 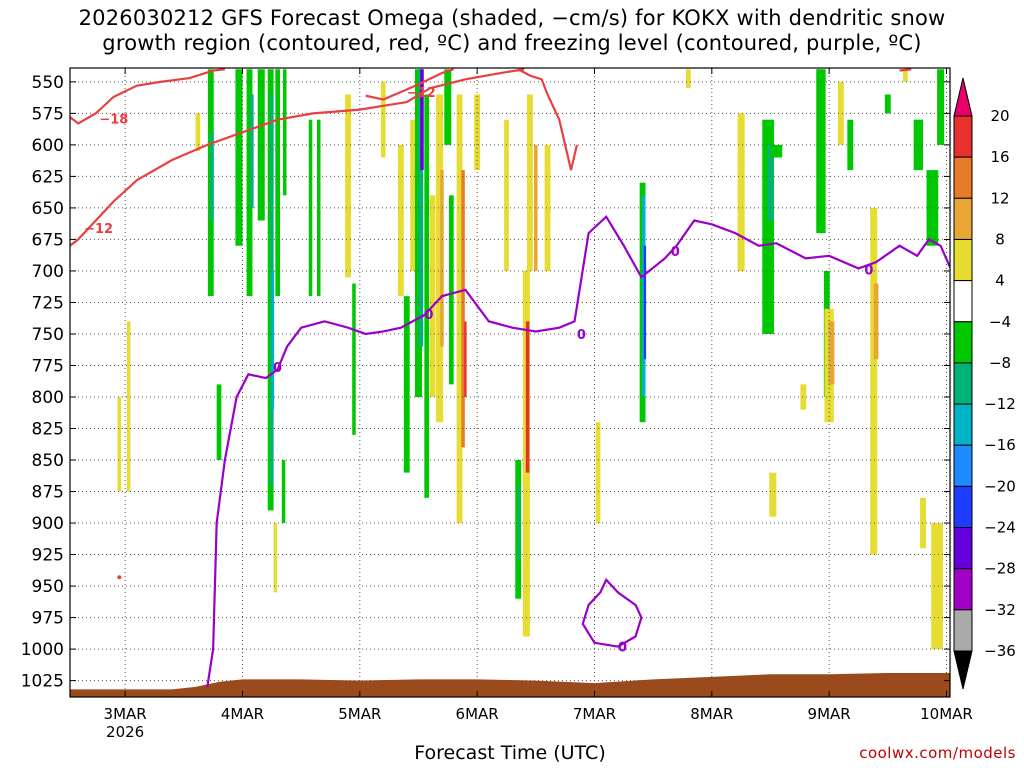 I want to click on y-tick-label: 775, so click(x=48, y=366).